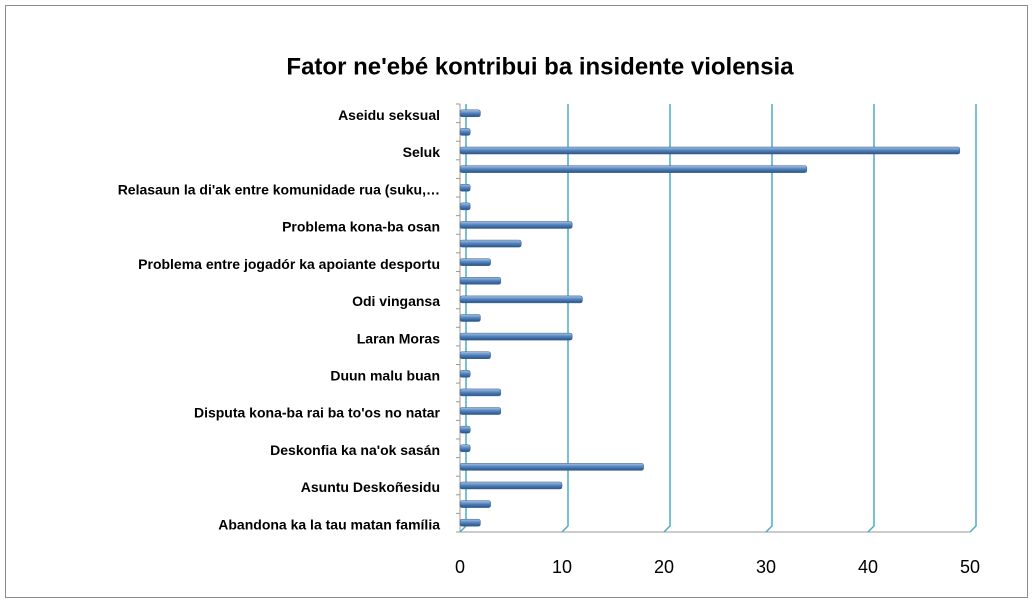  What do you see at coordinates (422, 152) in the screenshot?
I see `y-tick-label: Seluk` at bounding box center [422, 152].